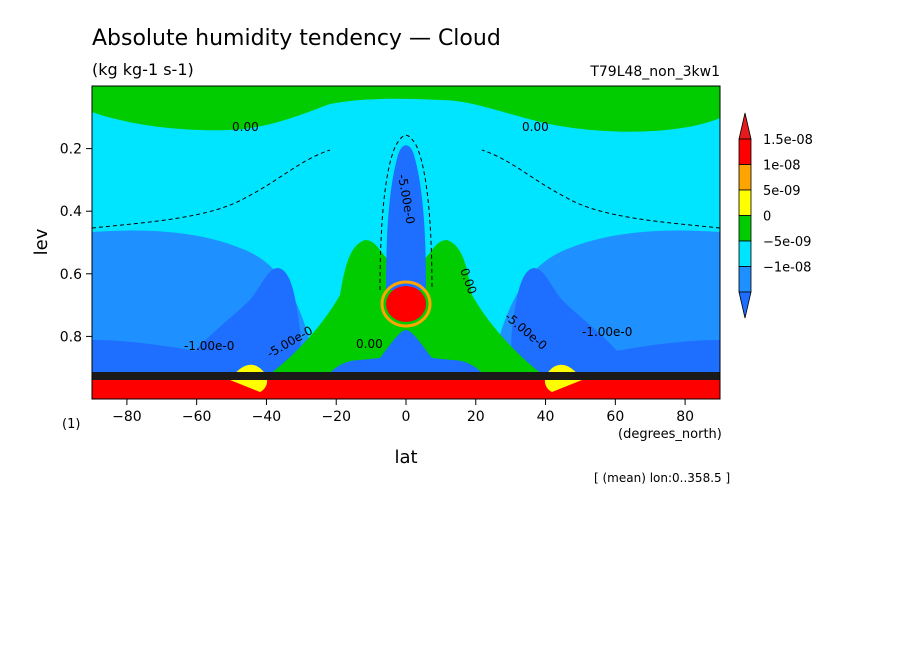 This screenshot has width=904, height=654. Describe the element at coordinates (71, 212) in the screenshot. I see `y-tick-label: 0.4` at that location.